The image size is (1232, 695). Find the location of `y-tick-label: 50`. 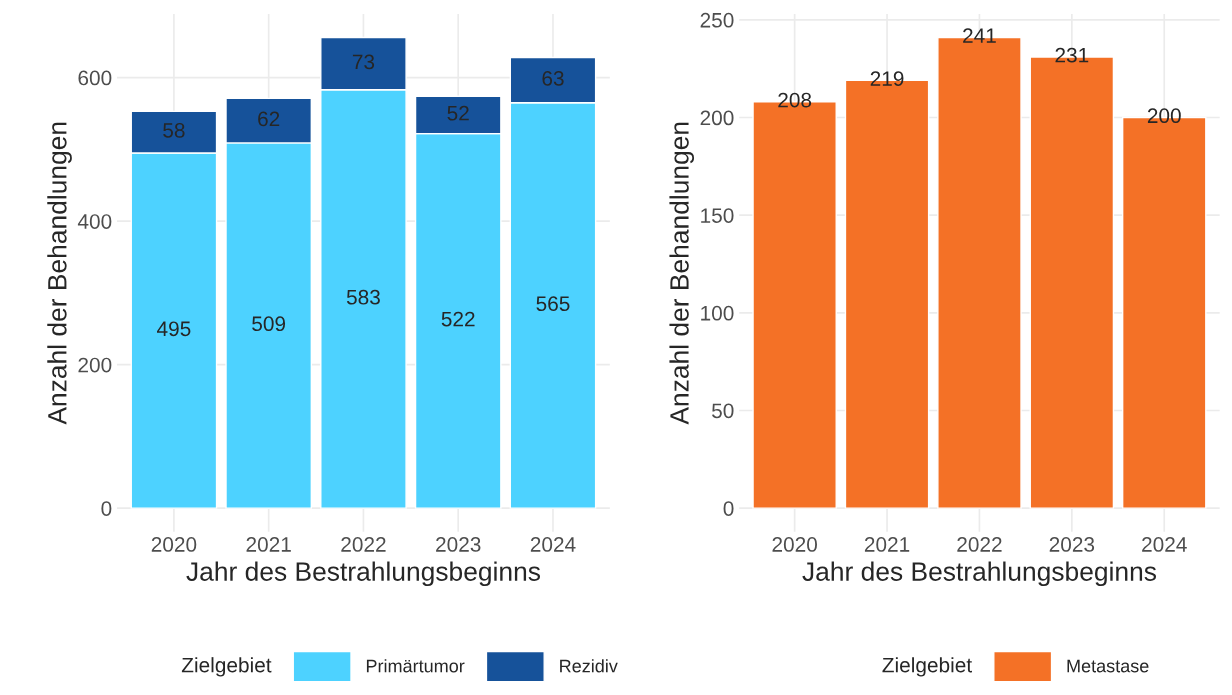

y-tick-label: 50 is located at coordinates (723, 411).